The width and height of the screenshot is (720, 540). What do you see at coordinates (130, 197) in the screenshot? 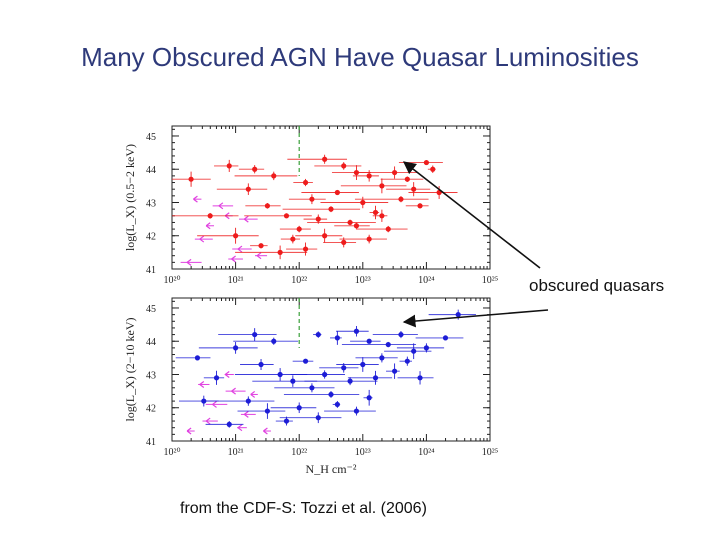
I see `top-panel-y-axis-label: log(L_X) (0.5−2 keV)` at bounding box center [130, 197].